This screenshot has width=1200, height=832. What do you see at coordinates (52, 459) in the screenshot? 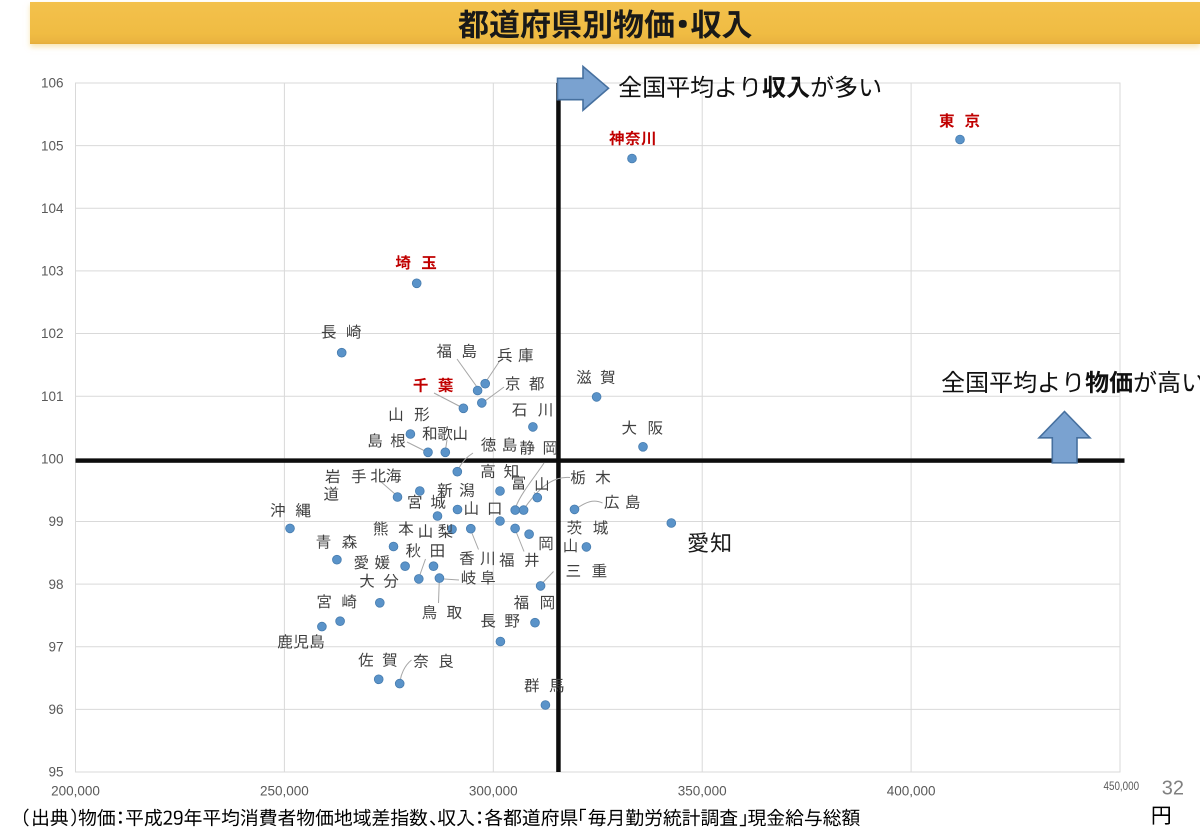
I see `svg-text: 100` at bounding box center [52, 459].